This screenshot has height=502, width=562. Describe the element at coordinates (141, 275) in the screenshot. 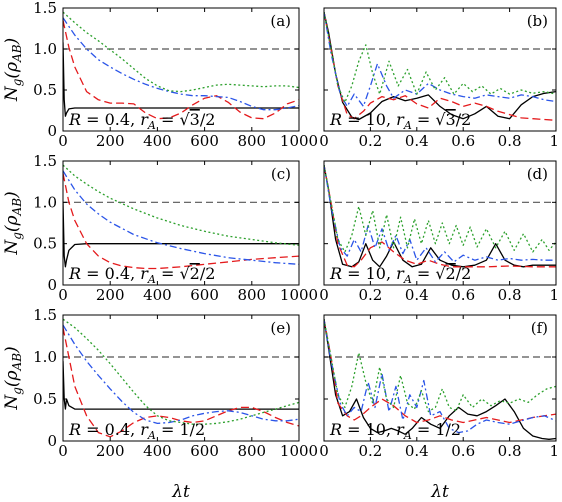

I see `panel-annotation: R = 0.4, rA = √2/2` at that location.